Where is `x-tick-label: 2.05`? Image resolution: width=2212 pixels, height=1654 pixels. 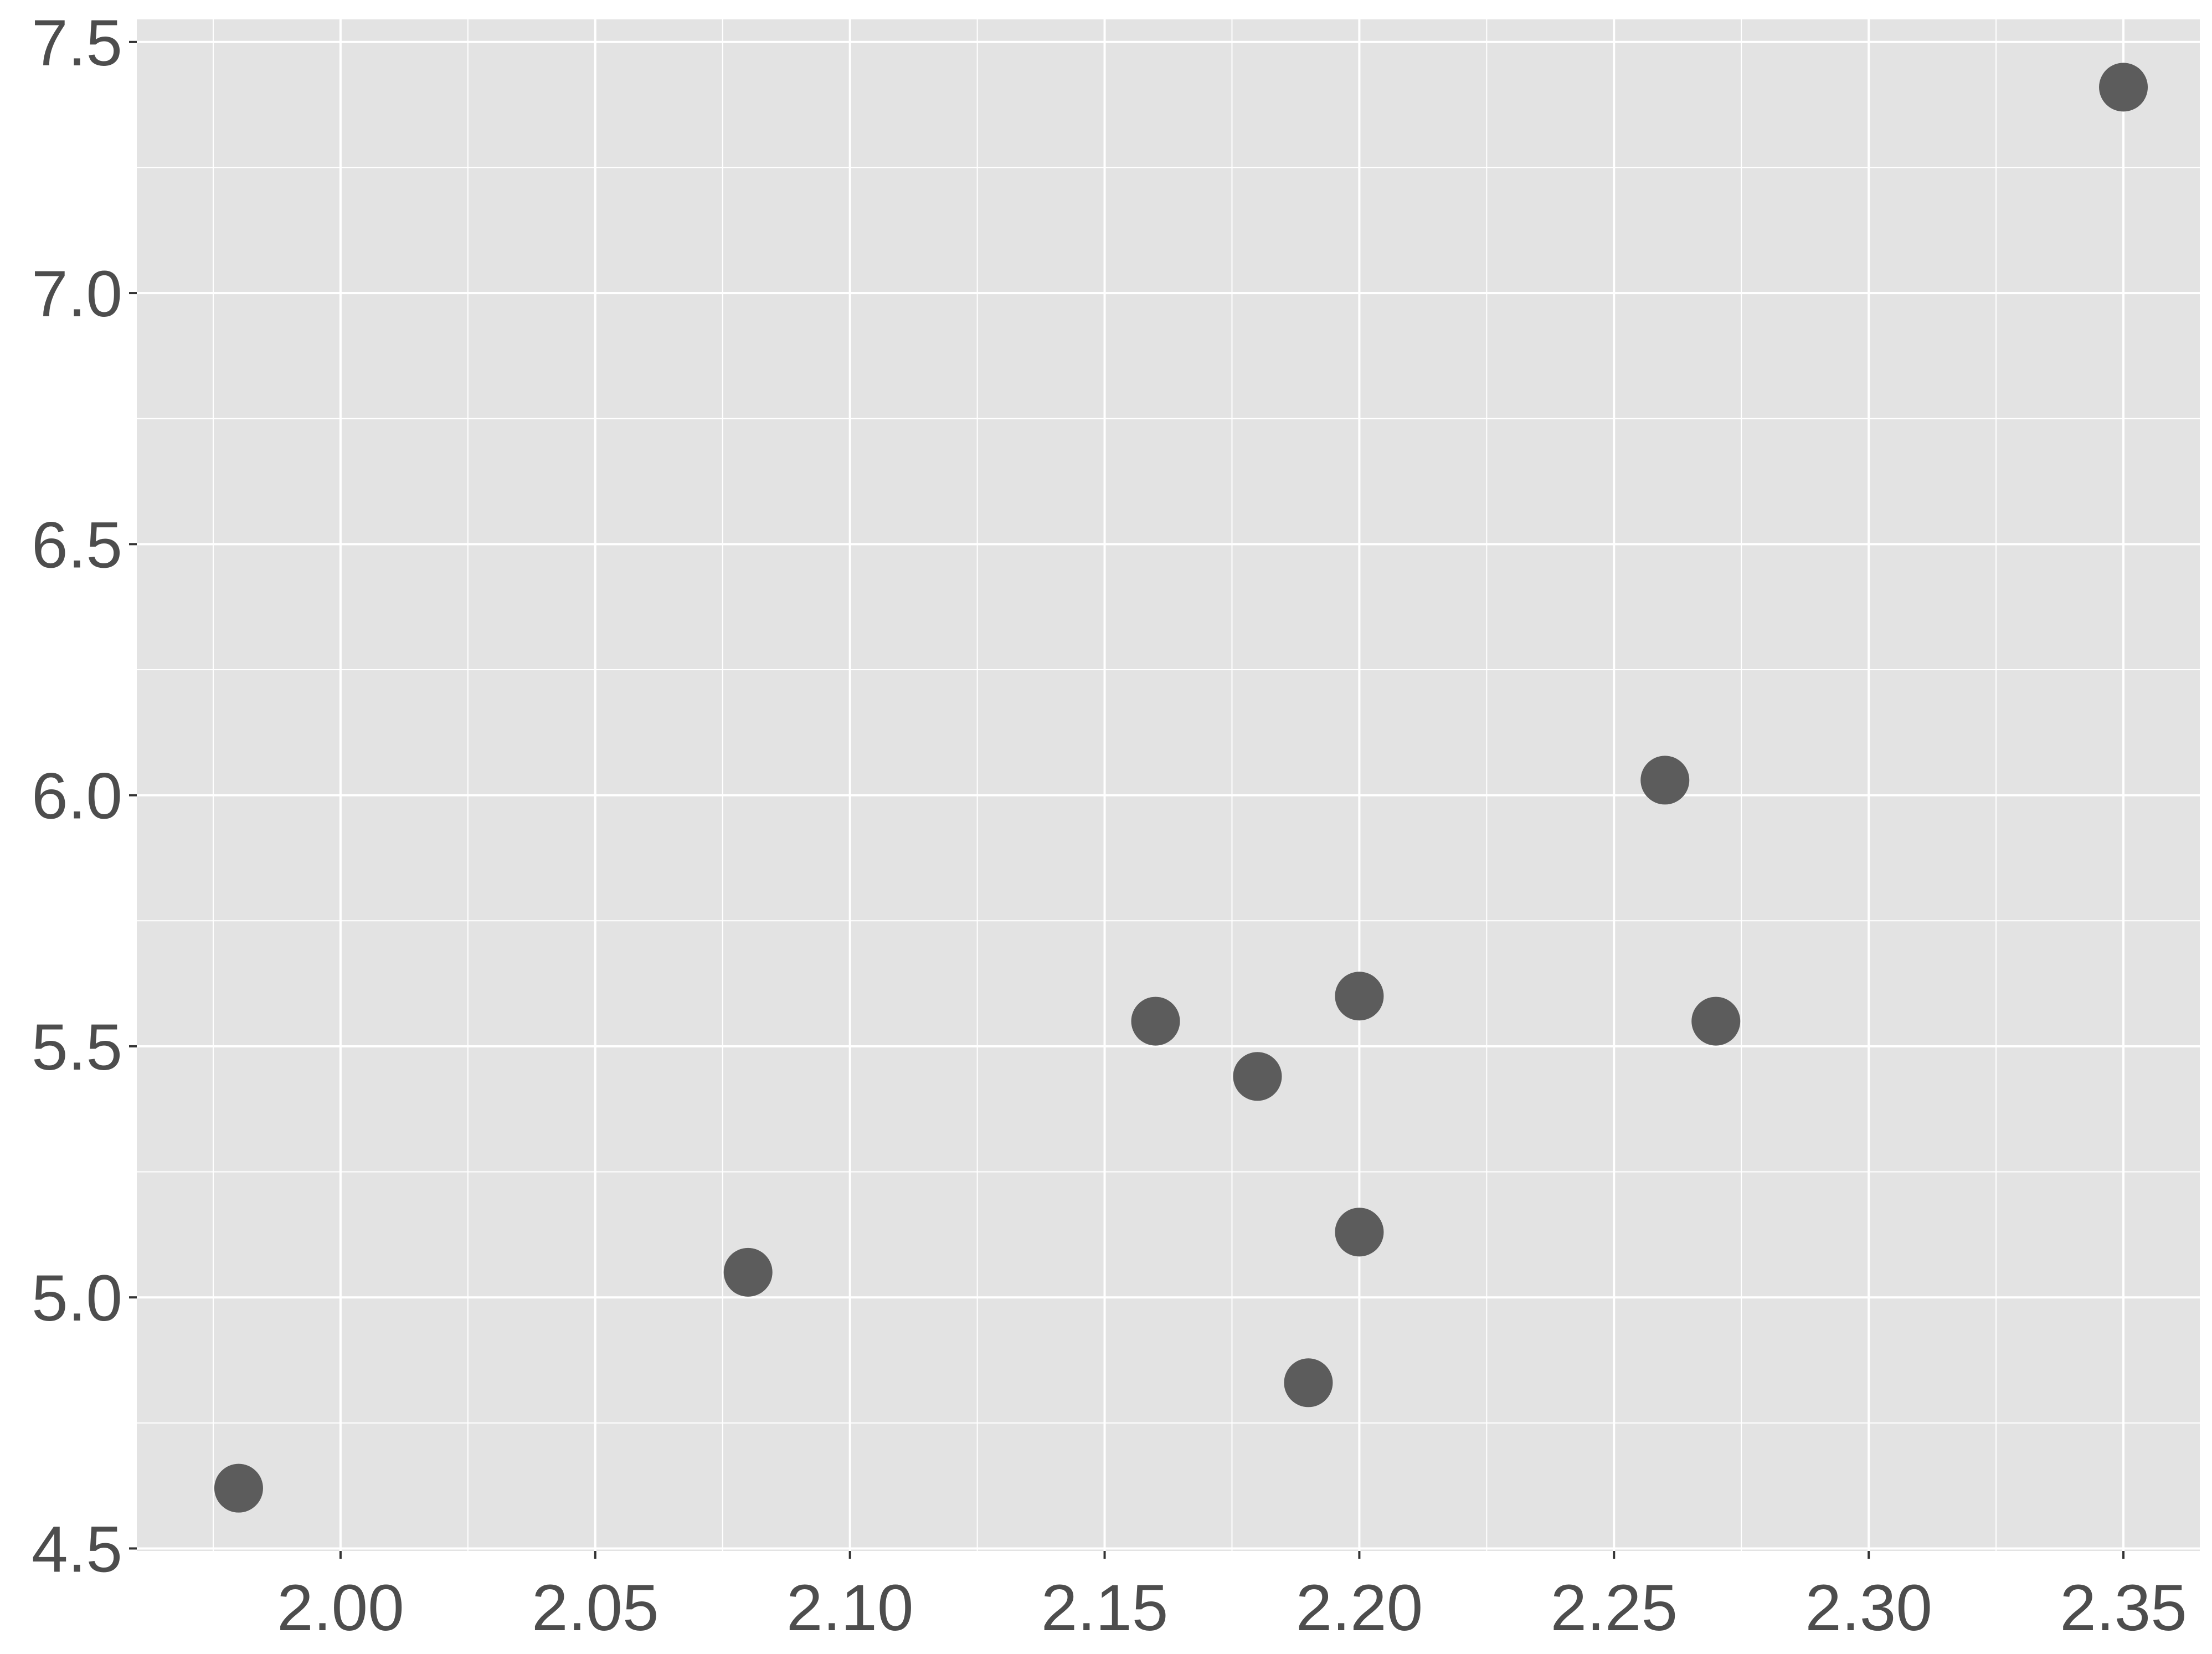
x-tick-label: 2.05 is located at coordinates (596, 1608).